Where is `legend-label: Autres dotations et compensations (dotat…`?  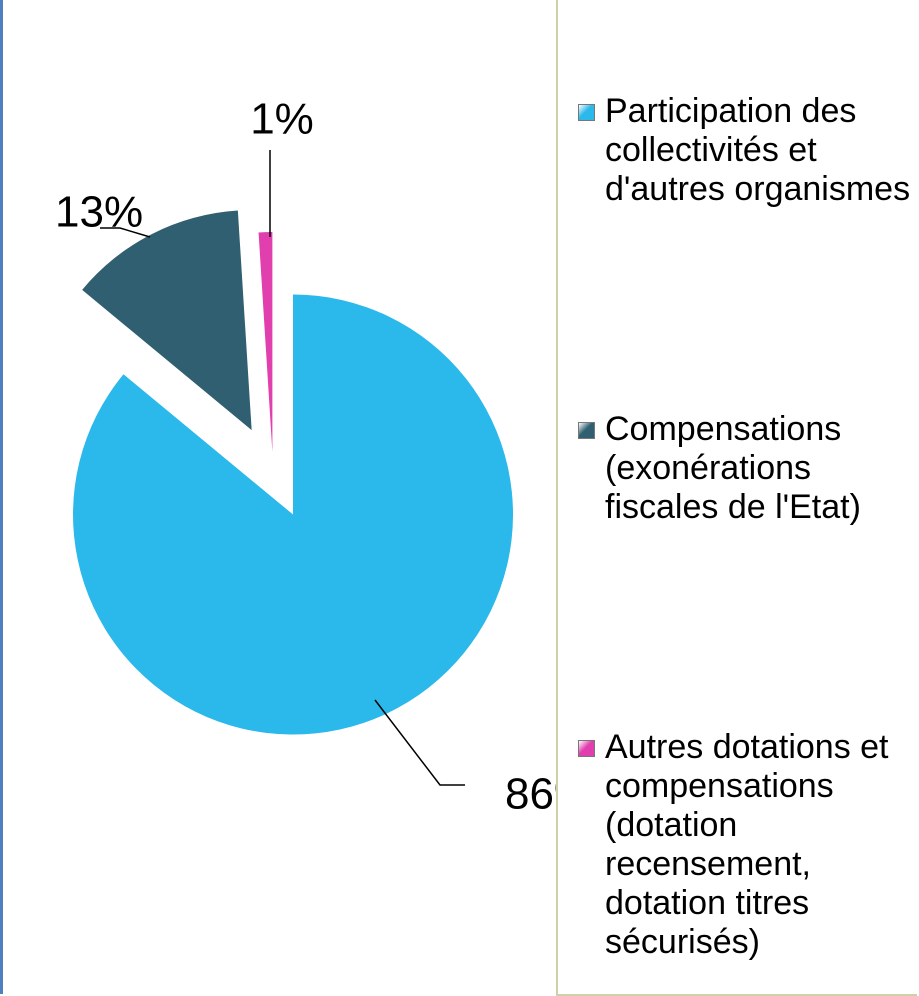
legend-label: Autres dotations et compensations (dotat… is located at coordinates (747, 844).